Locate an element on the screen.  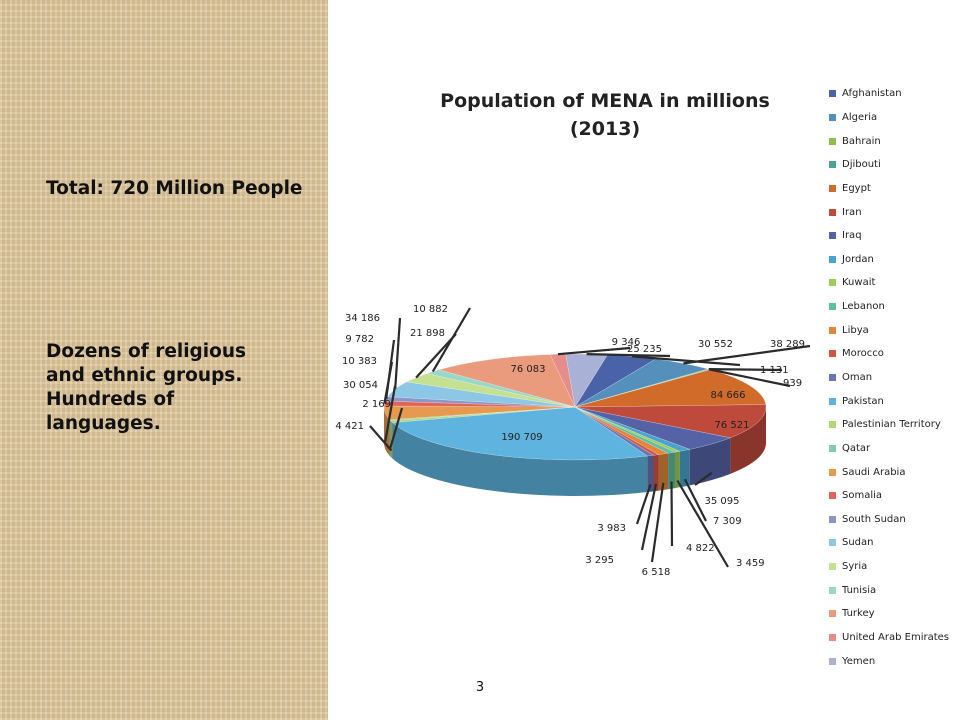
legend-swatch-lebanon is located at coordinates (832, 307).